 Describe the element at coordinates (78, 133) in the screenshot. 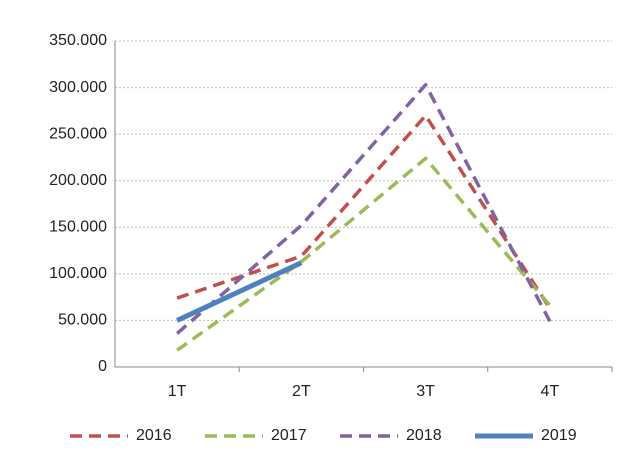

I see `y-tick-label: 250.000` at that location.